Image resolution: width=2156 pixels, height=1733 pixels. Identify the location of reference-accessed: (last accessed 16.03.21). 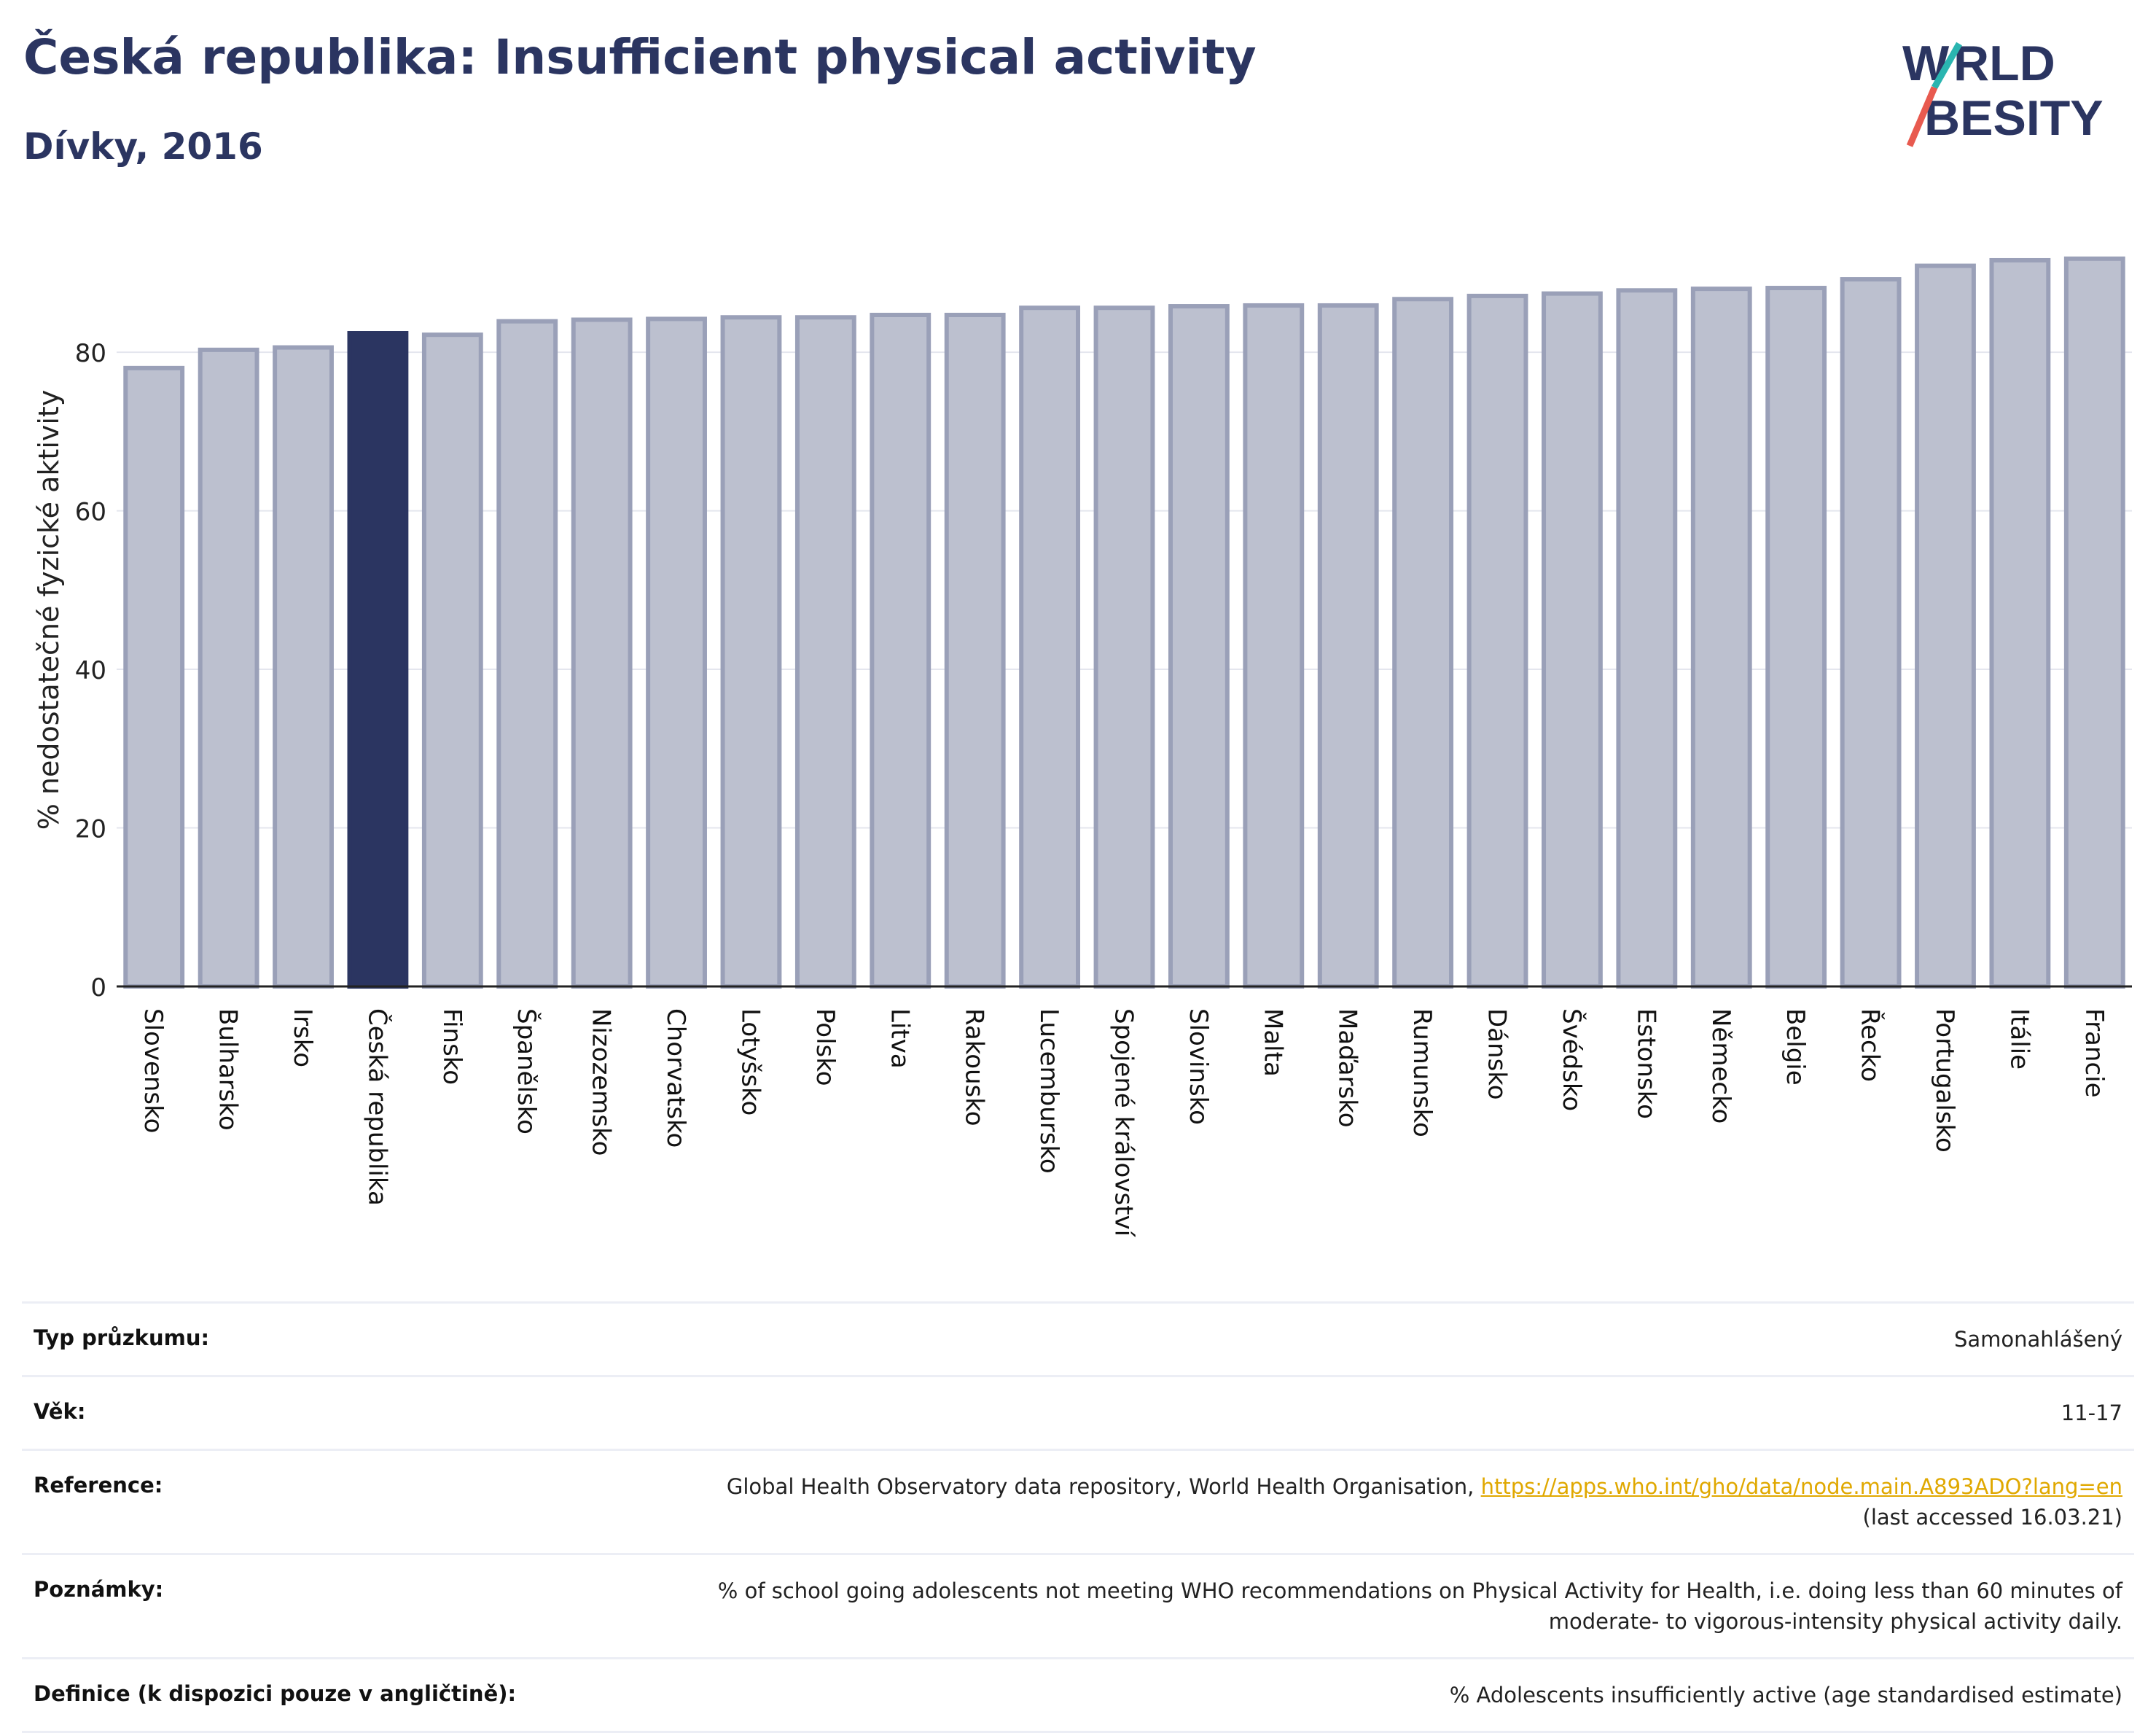
(1992, 1517).